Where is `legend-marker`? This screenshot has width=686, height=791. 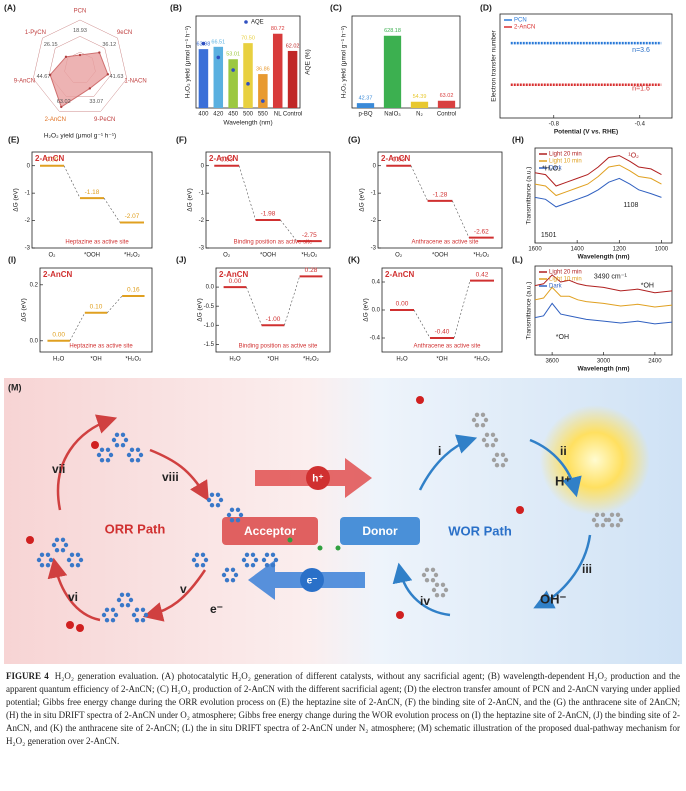 legend-marker is located at coordinates (246, 22).